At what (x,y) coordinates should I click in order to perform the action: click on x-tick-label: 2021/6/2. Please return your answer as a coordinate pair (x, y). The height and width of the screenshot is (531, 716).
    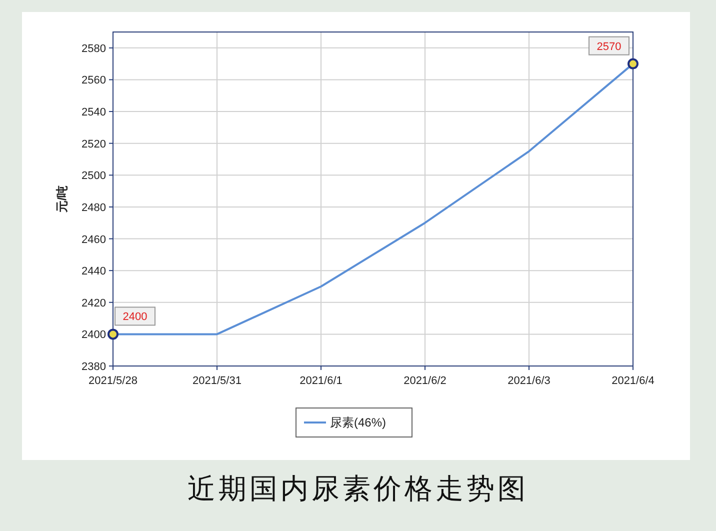
    Looking at the image, I should click on (425, 381).